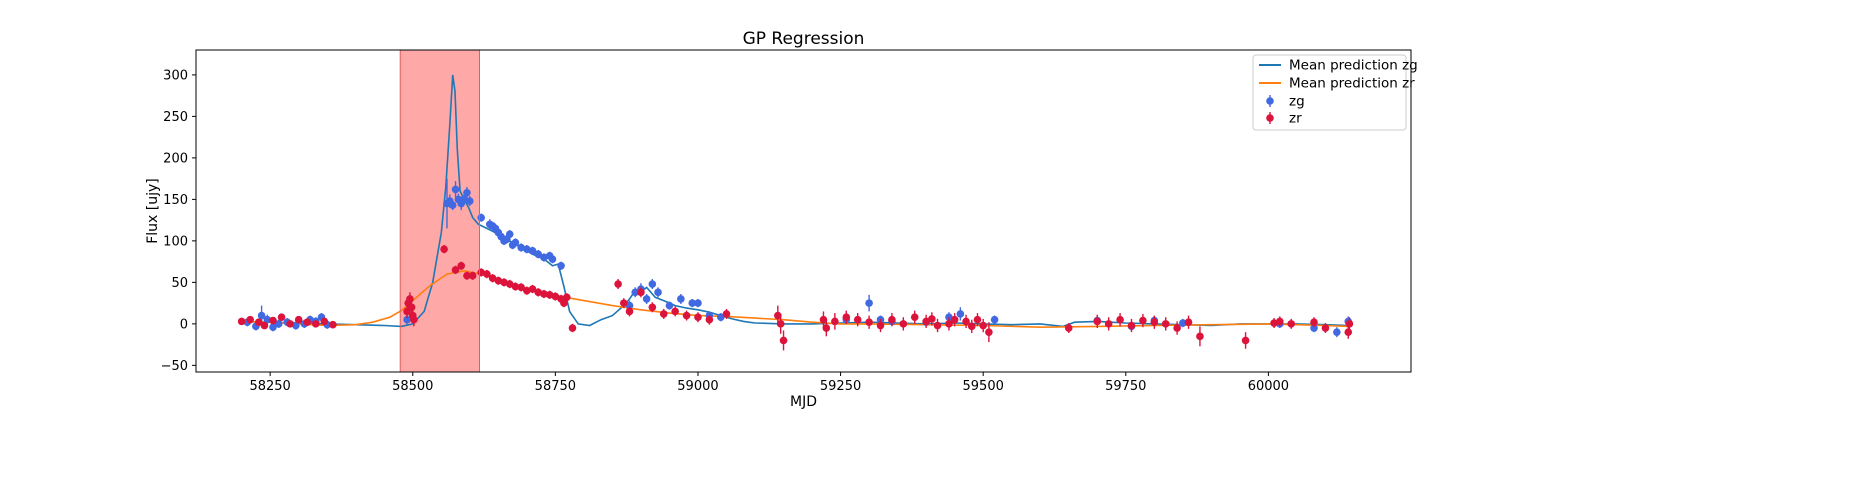  What do you see at coordinates (175, 200) in the screenshot?
I see `y-tick-label: 150` at bounding box center [175, 200].